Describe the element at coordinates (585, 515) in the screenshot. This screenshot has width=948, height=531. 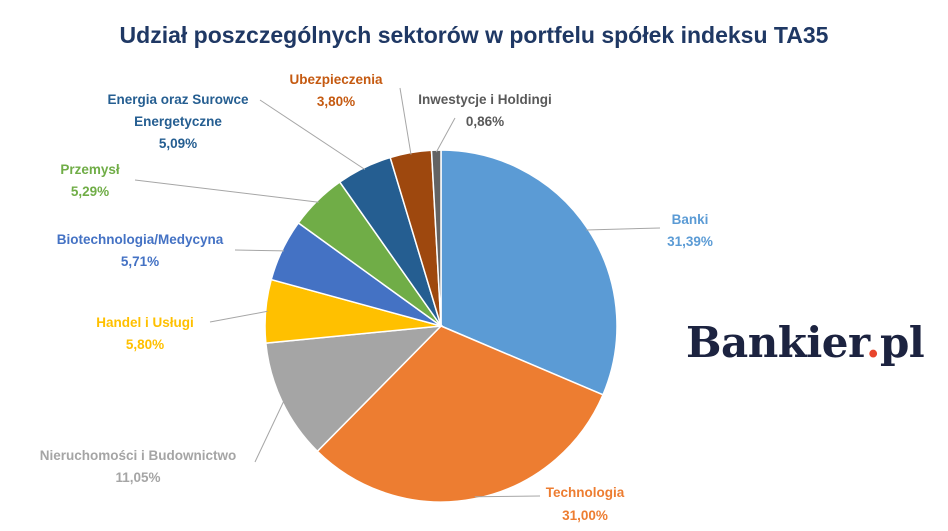
I see `slice-value-2: 31,00%` at that location.